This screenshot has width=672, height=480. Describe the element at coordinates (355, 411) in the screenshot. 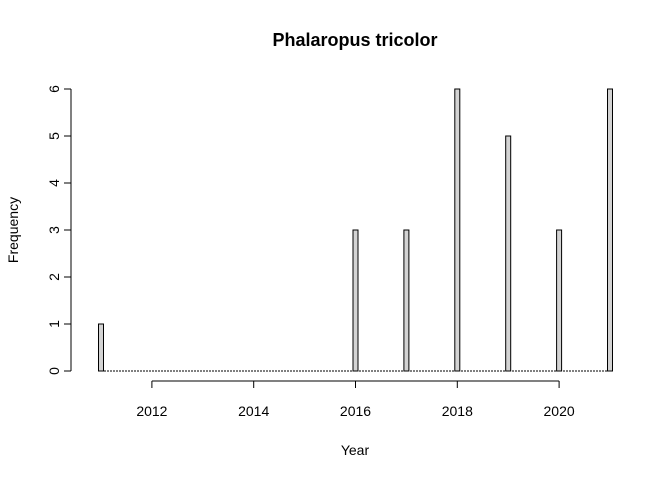

I see `x-tick-label-2016: 2016` at that location.